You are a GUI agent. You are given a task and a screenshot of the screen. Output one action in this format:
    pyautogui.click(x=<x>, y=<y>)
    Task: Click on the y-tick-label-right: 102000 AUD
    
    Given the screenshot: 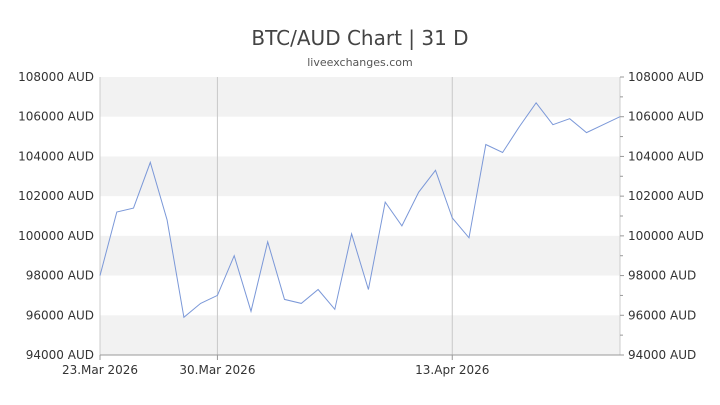 What is the action you would take?
    pyautogui.click(x=666, y=196)
    